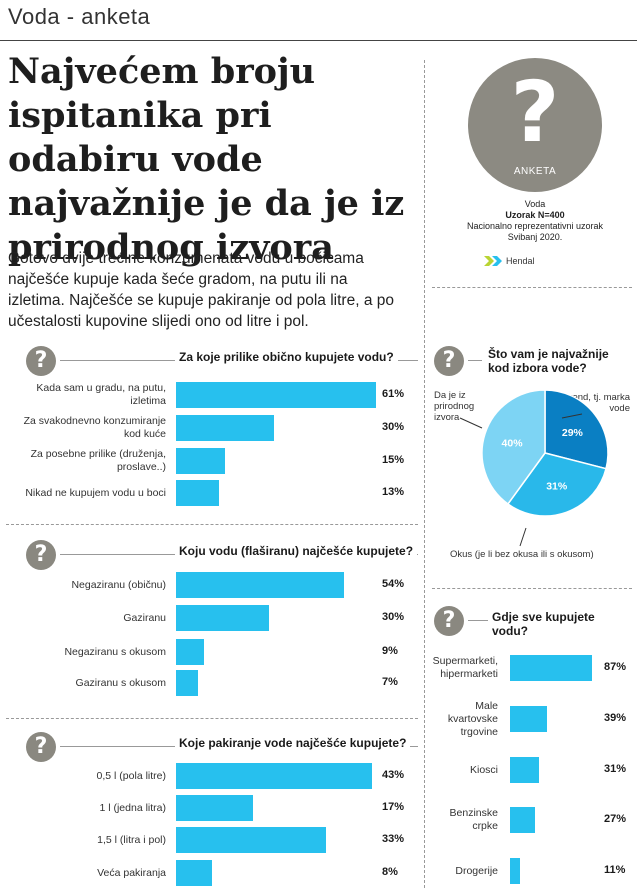 The image size is (637, 891). I want to click on bar-value-label: 43%, so click(393, 775).